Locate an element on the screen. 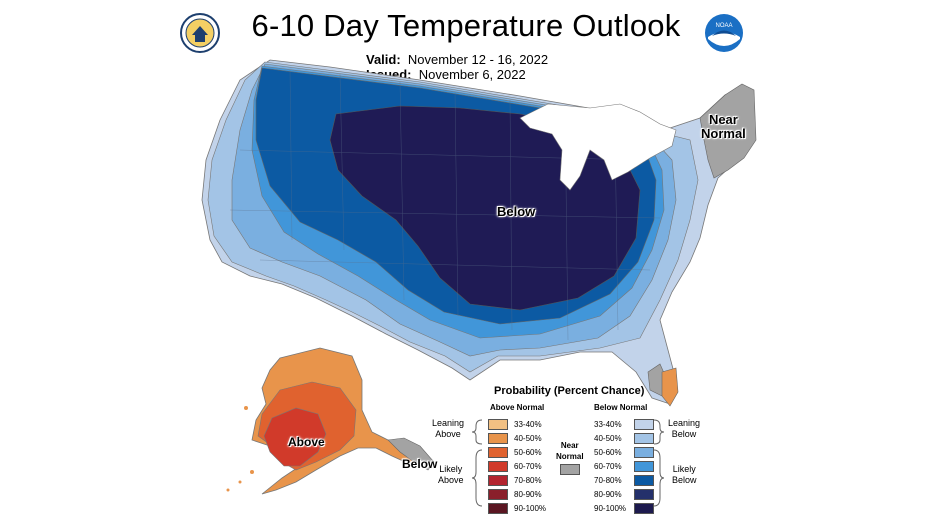 The height and width of the screenshot is (524, 932). page-title: 6-10 Day Temperature Outlook is located at coordinates (466, 25).